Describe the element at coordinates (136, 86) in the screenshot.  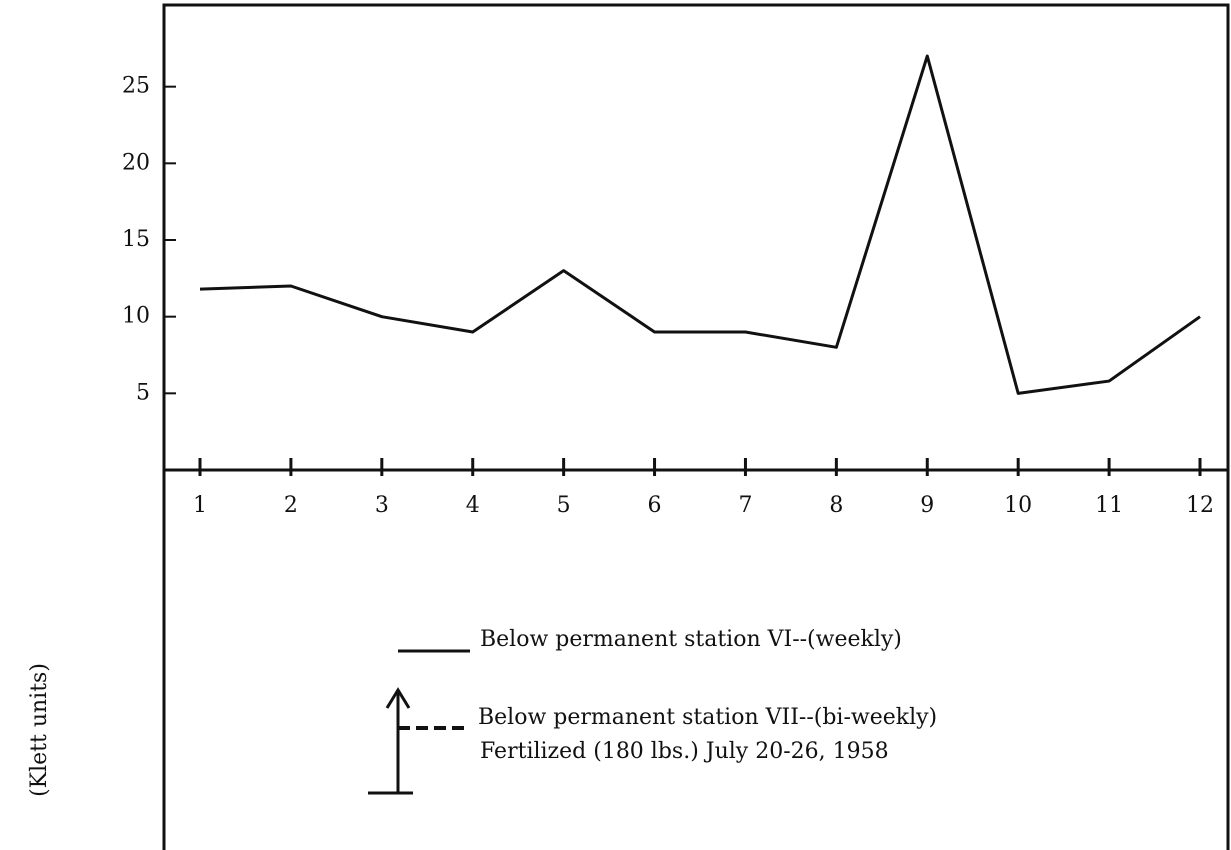
I see `y-tick-label: 25` at that location.